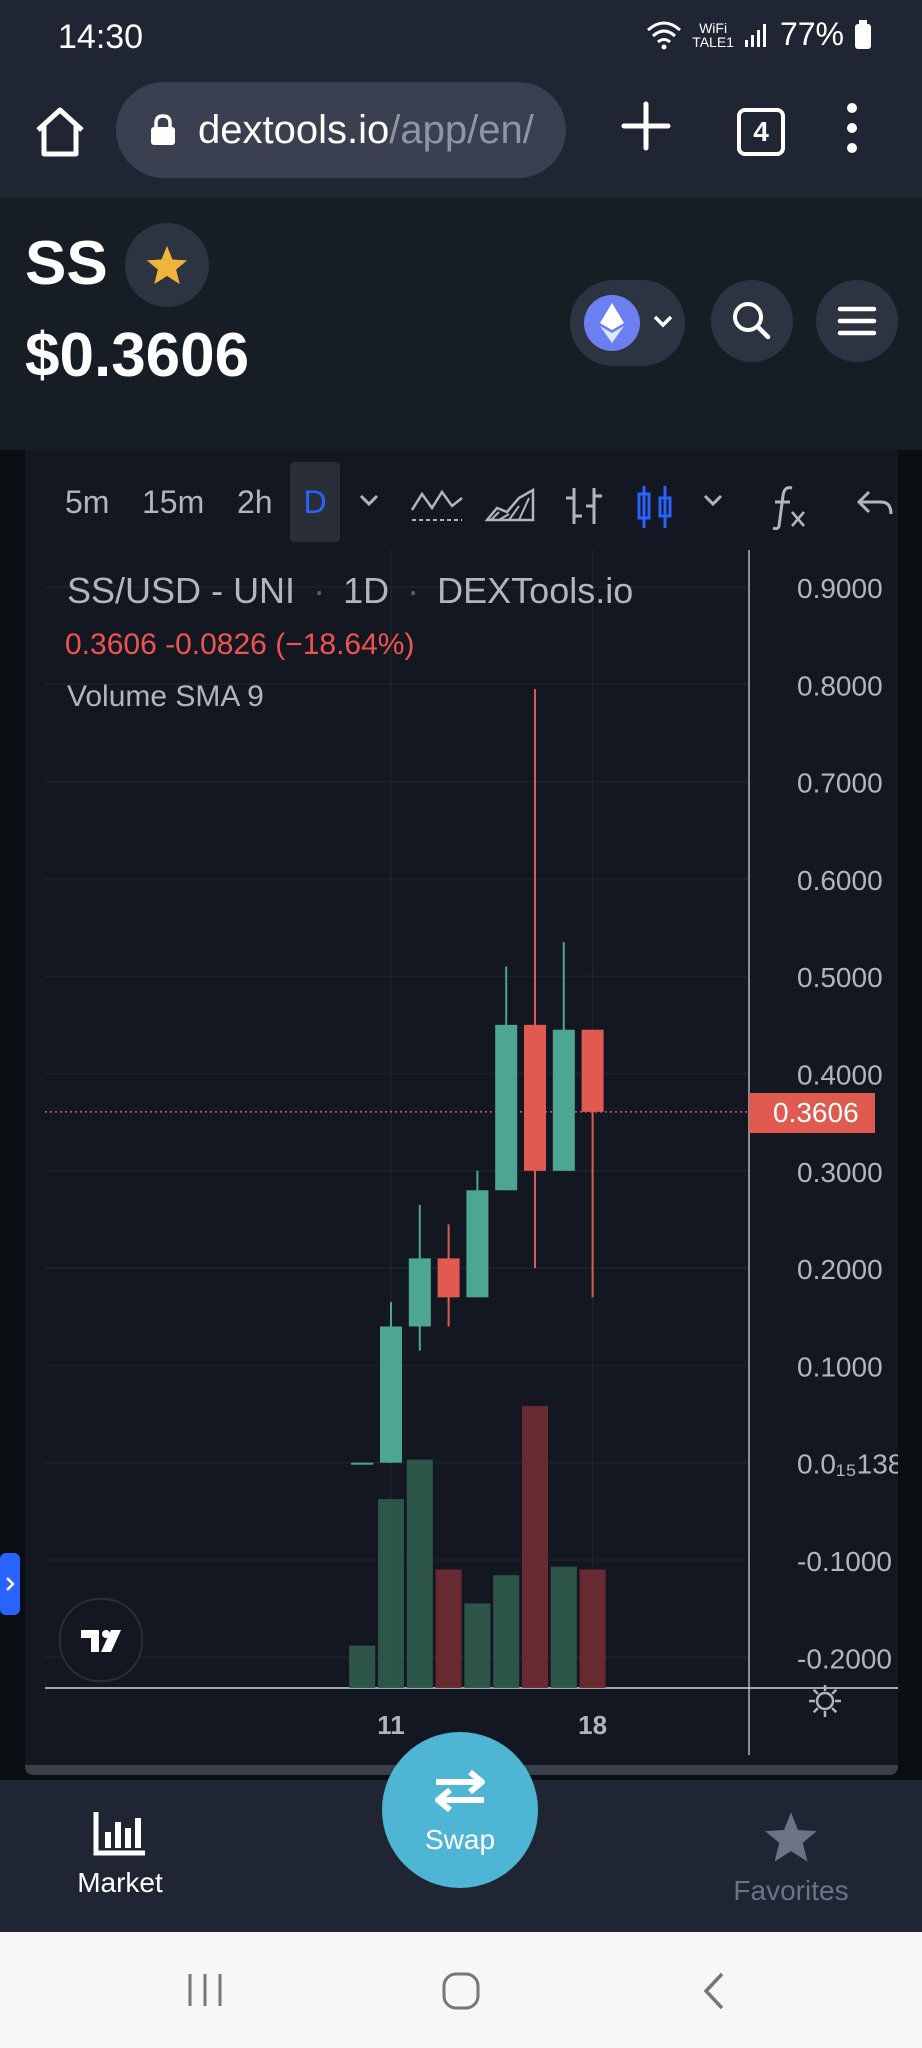  What do you see at coordinates (584, 506) in the screenshot?
I see `bars-chart-icon` at bounding box center [584, 506].